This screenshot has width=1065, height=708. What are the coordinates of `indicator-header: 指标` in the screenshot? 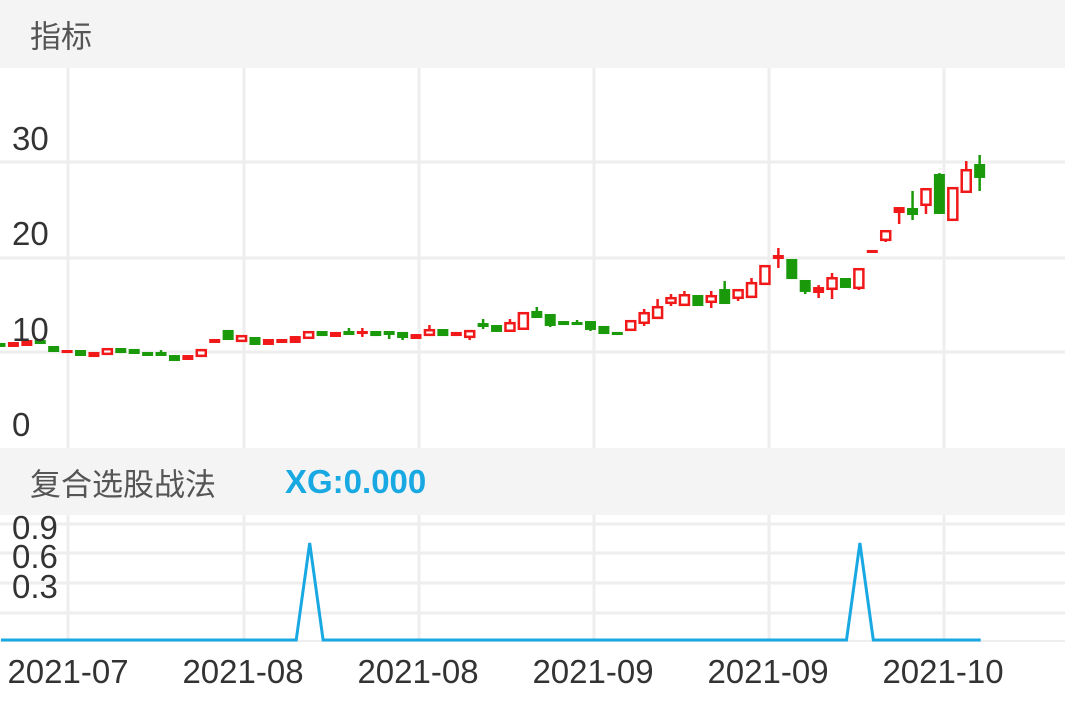 It's located at (532, 34).